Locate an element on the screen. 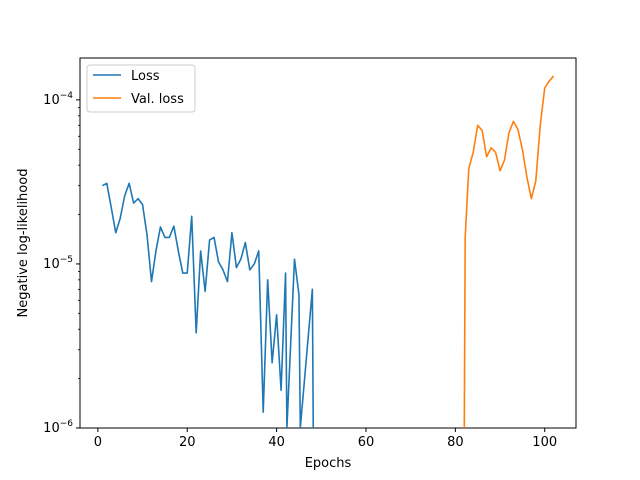 This screenshot has height=480, width=640. x-tick-label: 40 is located at coordinates (276, 442).